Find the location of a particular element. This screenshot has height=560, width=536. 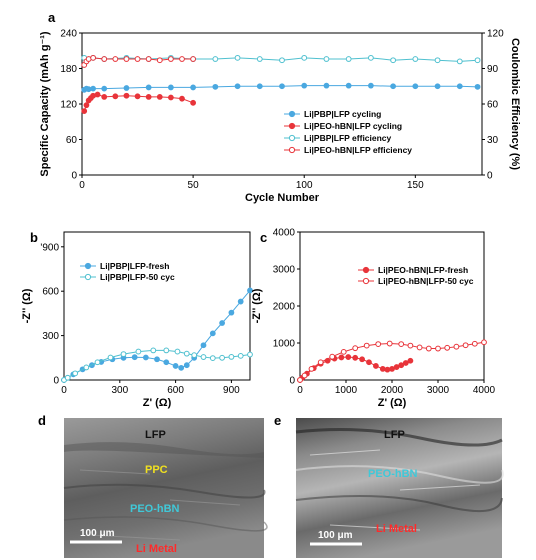

x-tick-label: 1000 is located at coordinates (346, 390).